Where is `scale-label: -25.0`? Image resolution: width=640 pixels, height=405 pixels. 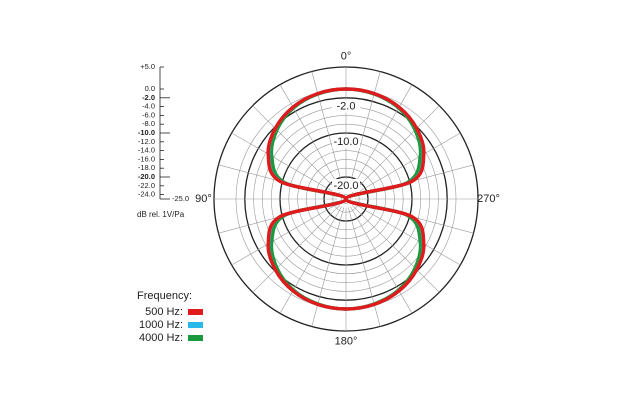
scale-label: -25.0 is located at coordinates (180, 198).